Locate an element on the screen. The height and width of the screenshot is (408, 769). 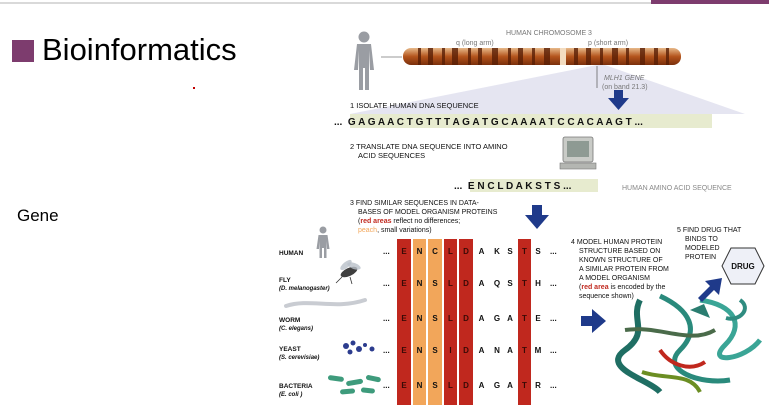
chromosome-title: HUMAN CHROMOSOME 3 is located at coordinates (549, 33).